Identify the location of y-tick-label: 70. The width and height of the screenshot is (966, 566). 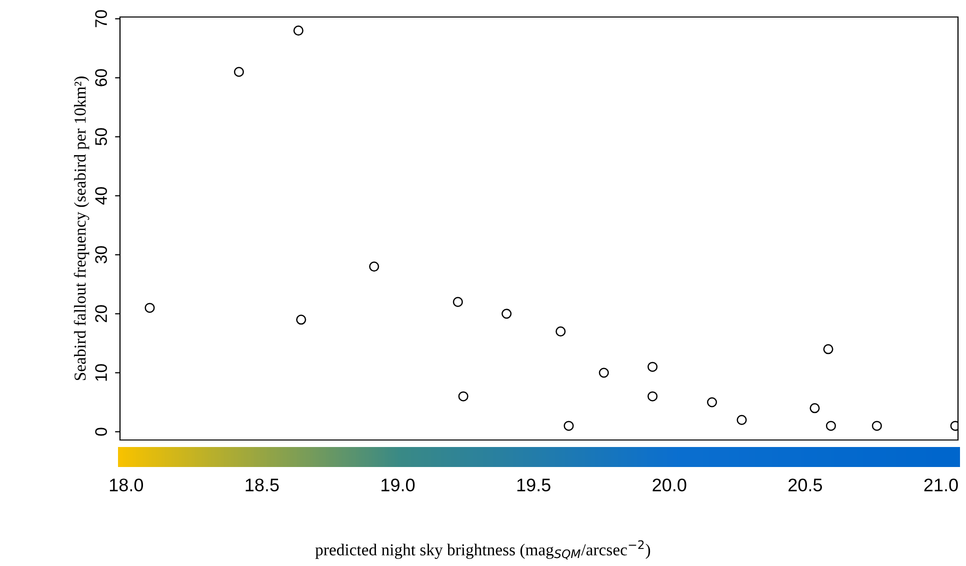
(101, 19).